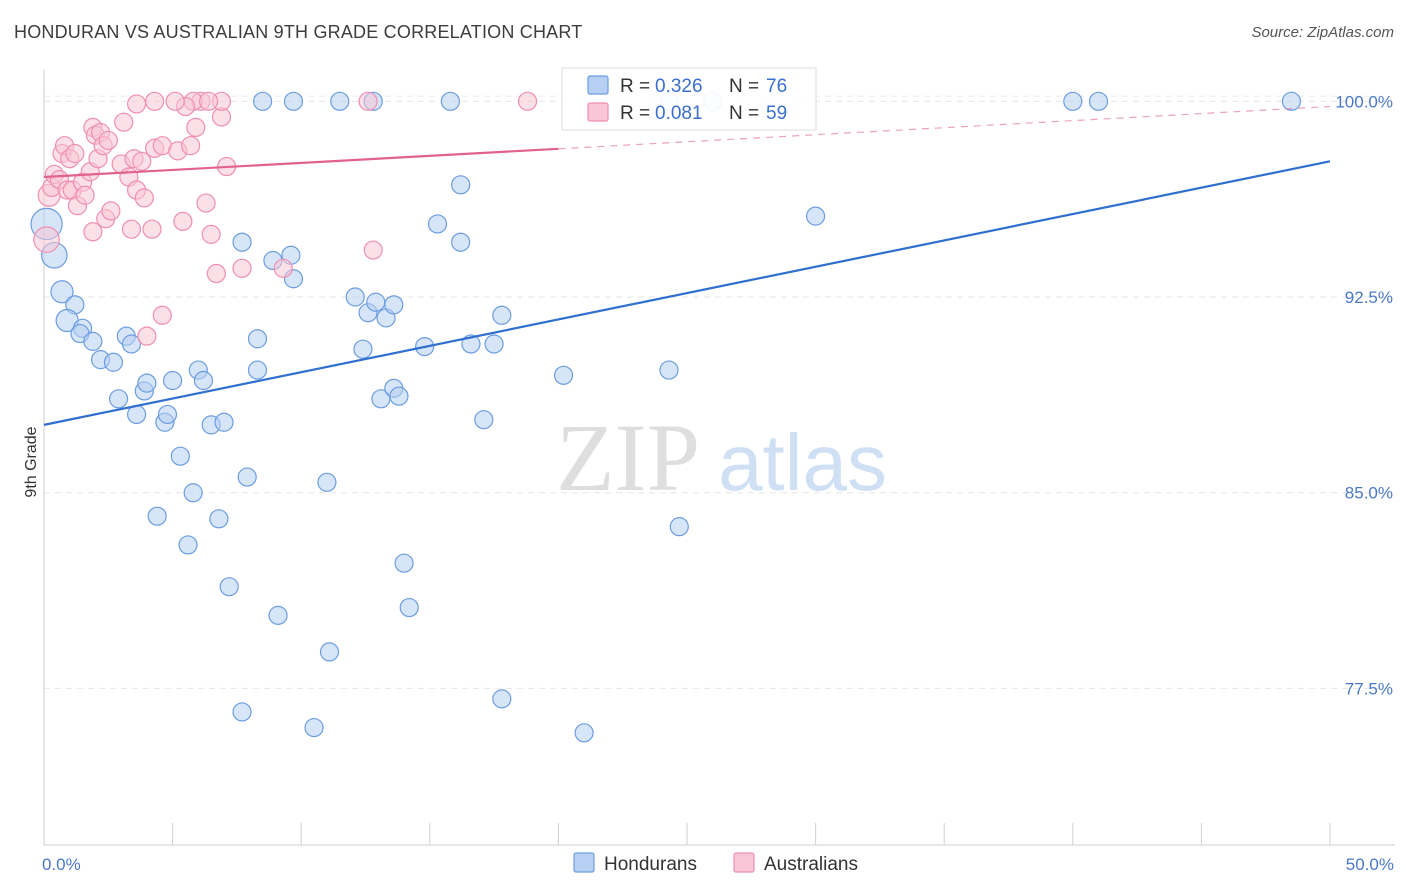 This screenshot has height=892, width=1406. Describe the element at coordinates (776, 86) in the screenshot. I see `legend-n-value: 76` at that location.